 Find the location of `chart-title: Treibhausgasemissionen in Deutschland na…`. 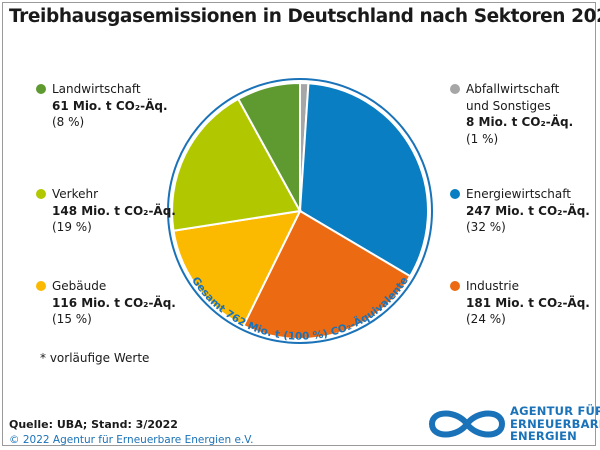

chart-title: Treibhausgasemissionen in Deutschland na… is located at coordinates (304, 16).